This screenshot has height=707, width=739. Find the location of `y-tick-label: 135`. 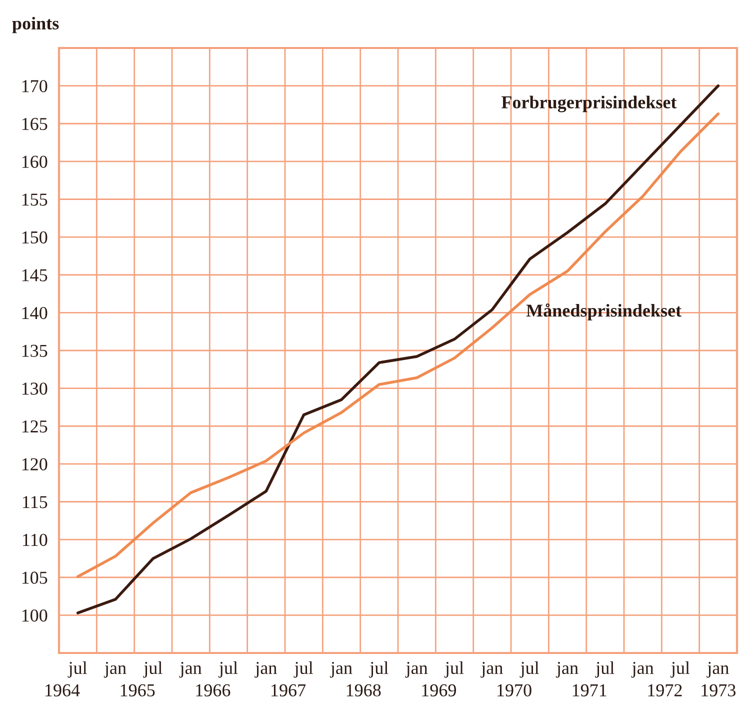

y-tick-label: 135 is located at coordinates (35, 350).